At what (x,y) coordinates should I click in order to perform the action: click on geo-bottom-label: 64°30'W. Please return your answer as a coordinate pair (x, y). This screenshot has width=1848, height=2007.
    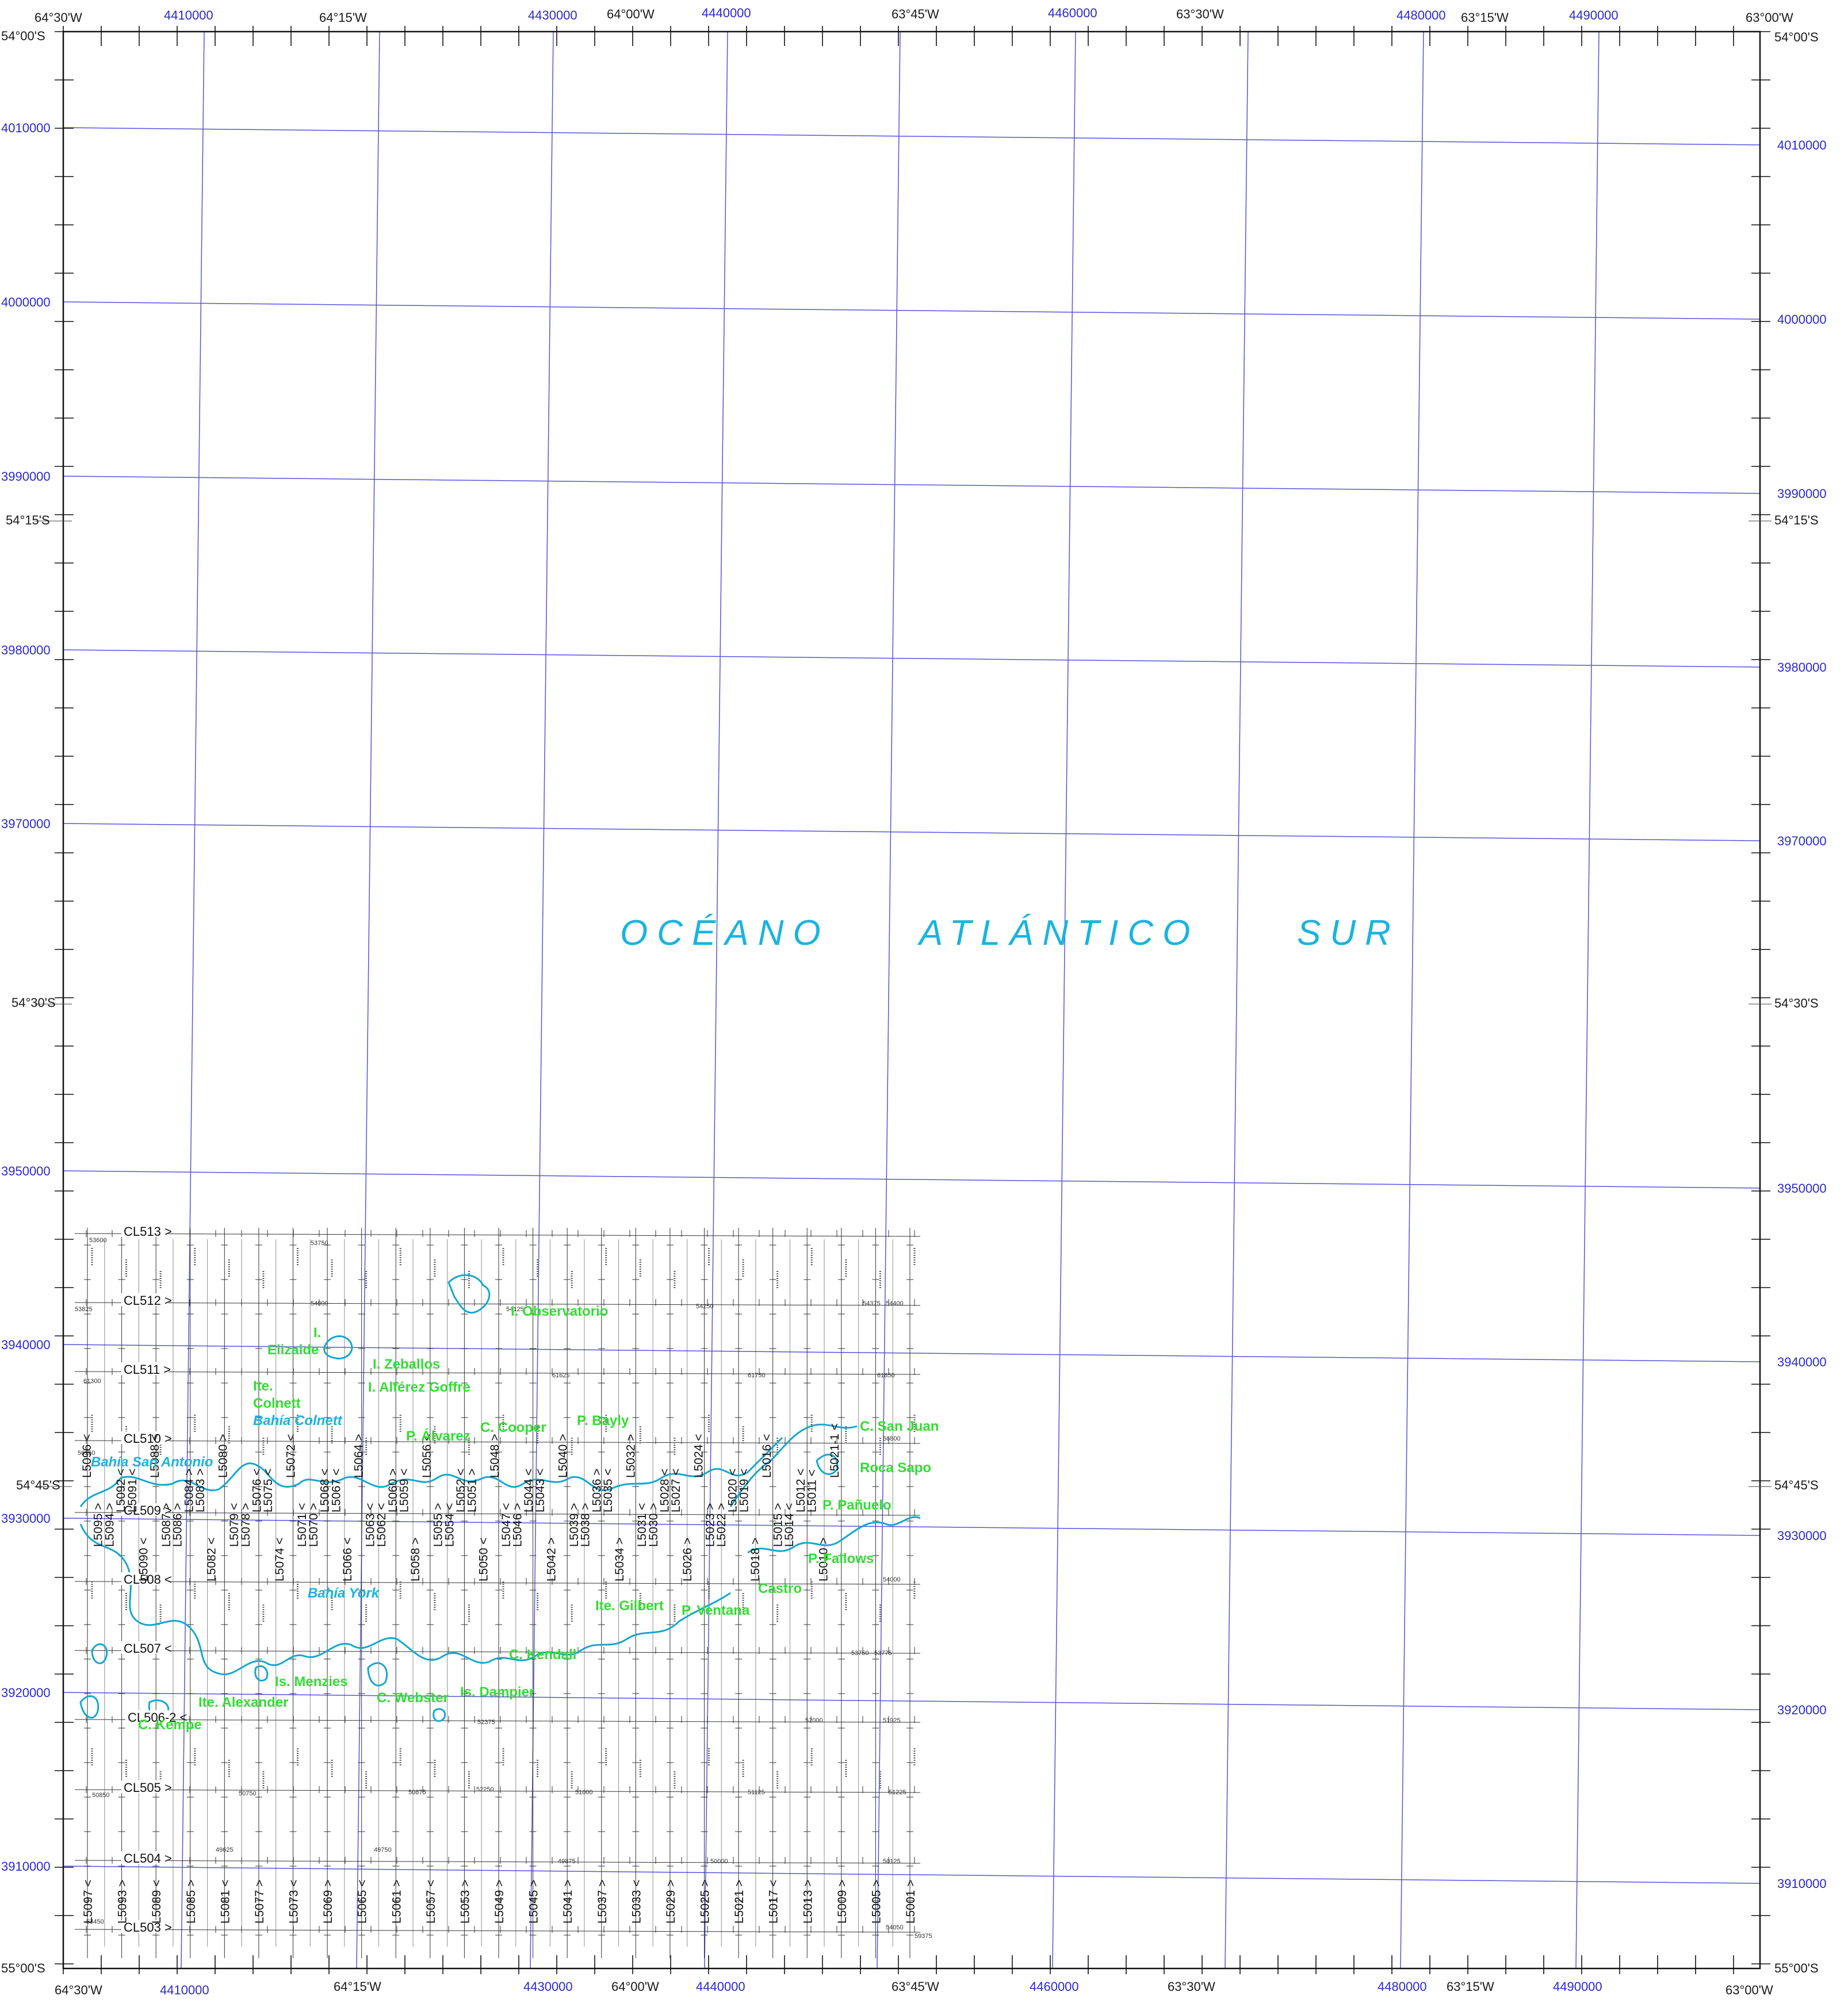
    Looking at the image, I should click on (78, 1990).